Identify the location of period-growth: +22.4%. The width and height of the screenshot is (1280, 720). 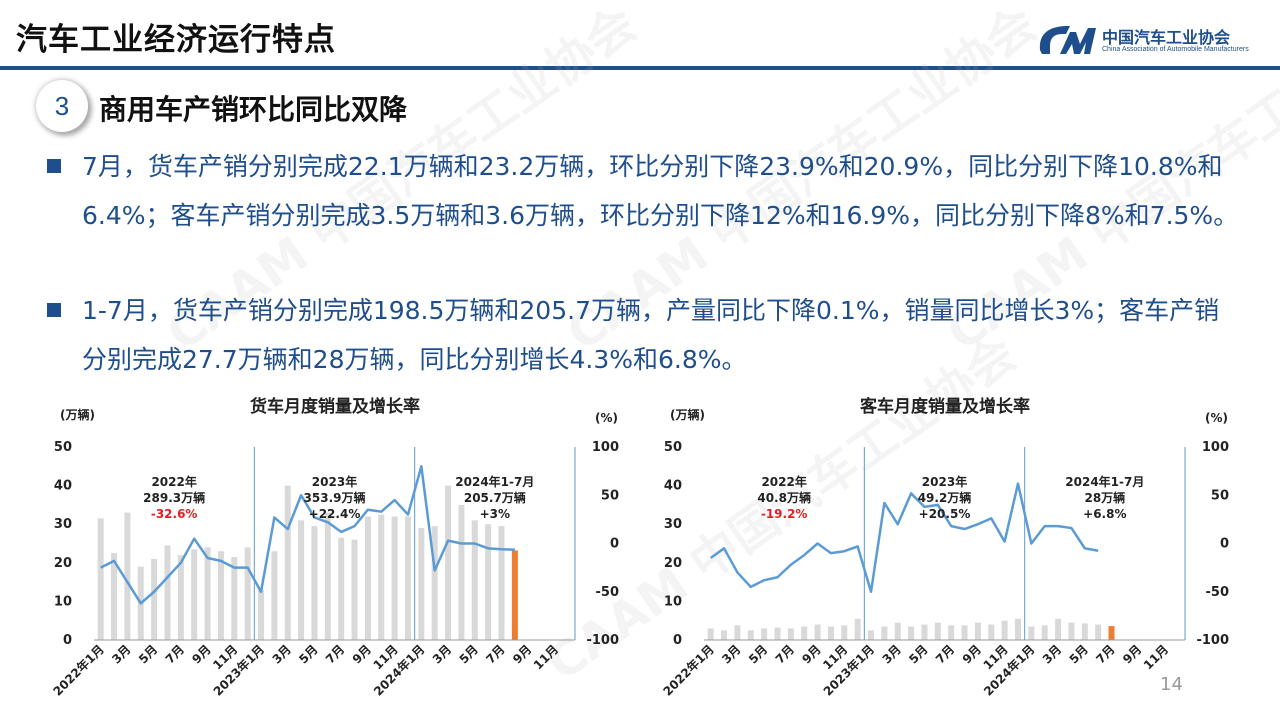
(335, 514).